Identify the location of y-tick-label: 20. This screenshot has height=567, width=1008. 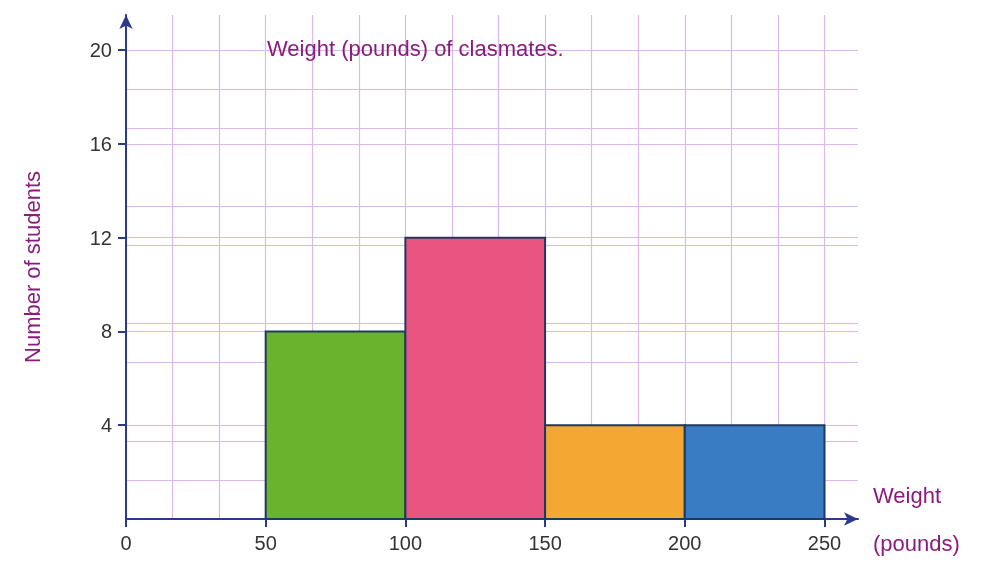
(100, 50).